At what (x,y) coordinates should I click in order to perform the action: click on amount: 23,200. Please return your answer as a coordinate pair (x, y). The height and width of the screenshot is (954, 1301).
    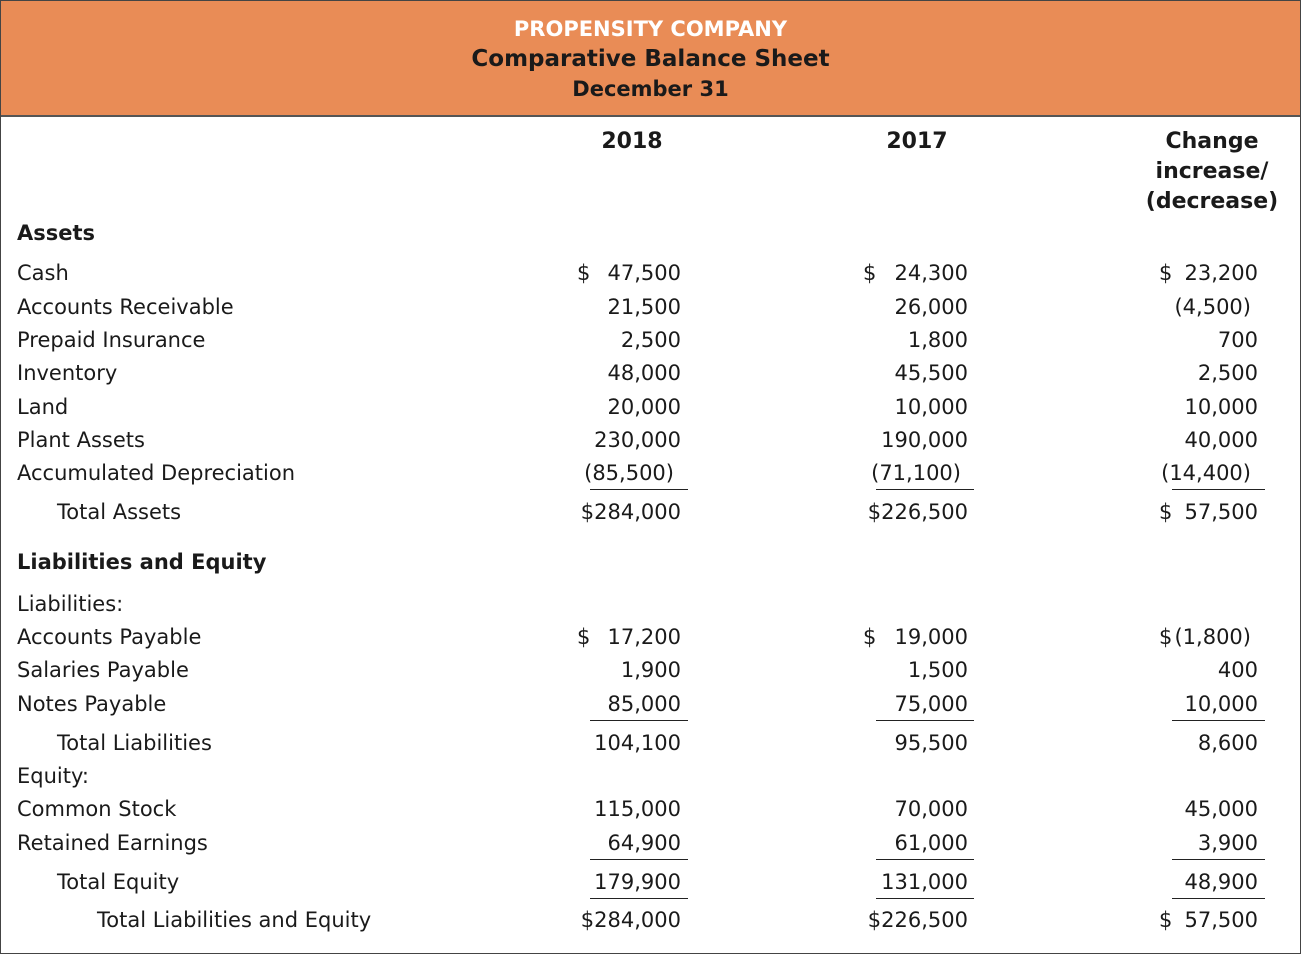
    Looking at the image, I should click on (1221, 273).